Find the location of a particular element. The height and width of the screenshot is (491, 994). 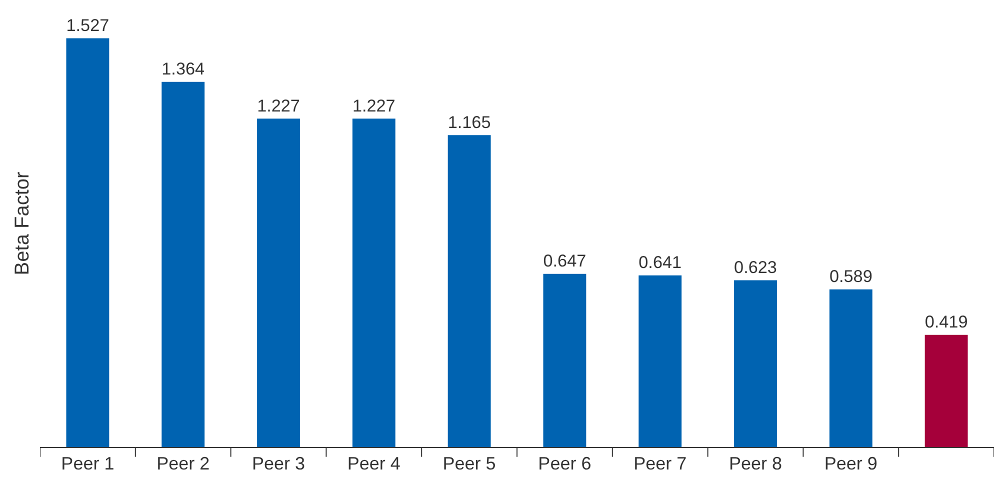

x-tick-label: Peer 9 is located at coordinates (851, 464).